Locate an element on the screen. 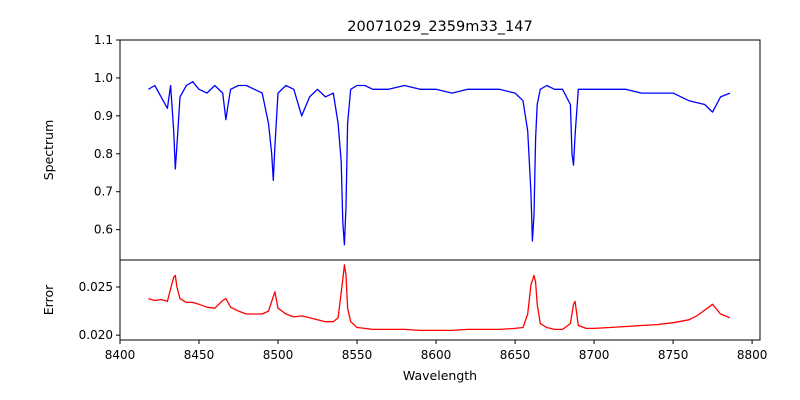 The width and height of the screenshot is (800, 400). error-y-tick-label: 0.025 is located at coordinates (96, 287).